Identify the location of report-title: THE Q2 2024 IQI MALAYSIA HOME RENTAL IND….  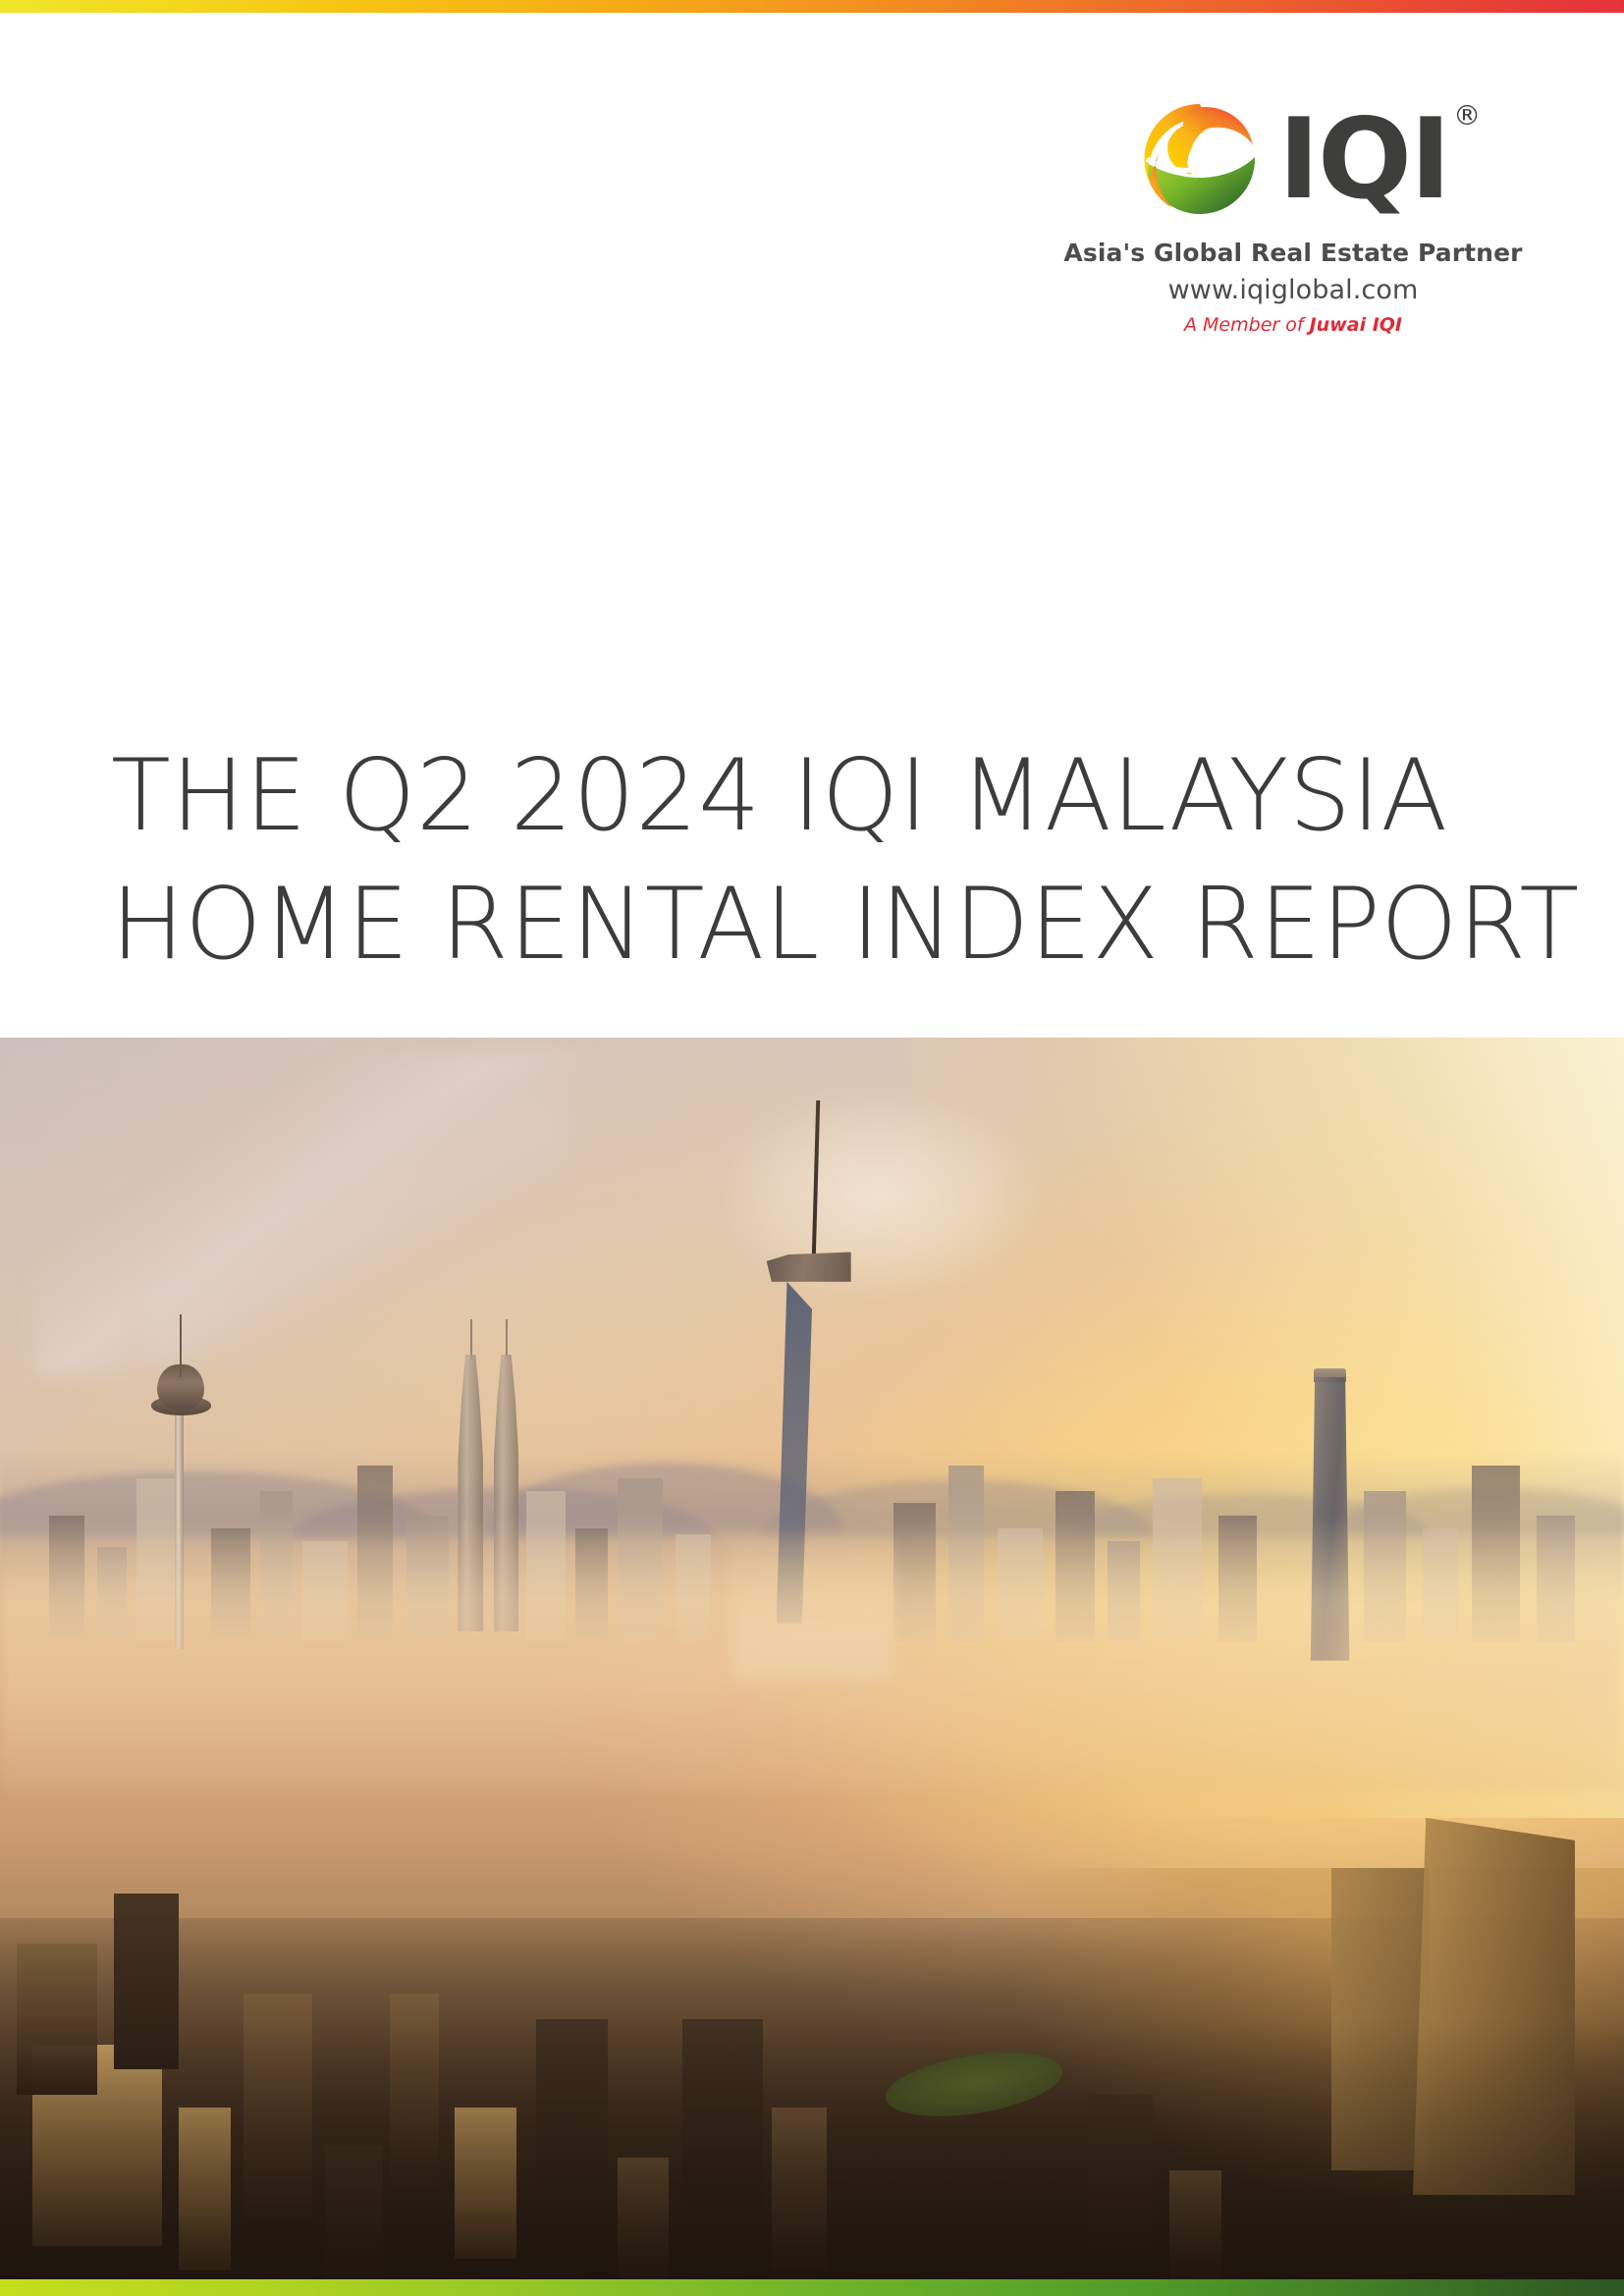
(845, 860).